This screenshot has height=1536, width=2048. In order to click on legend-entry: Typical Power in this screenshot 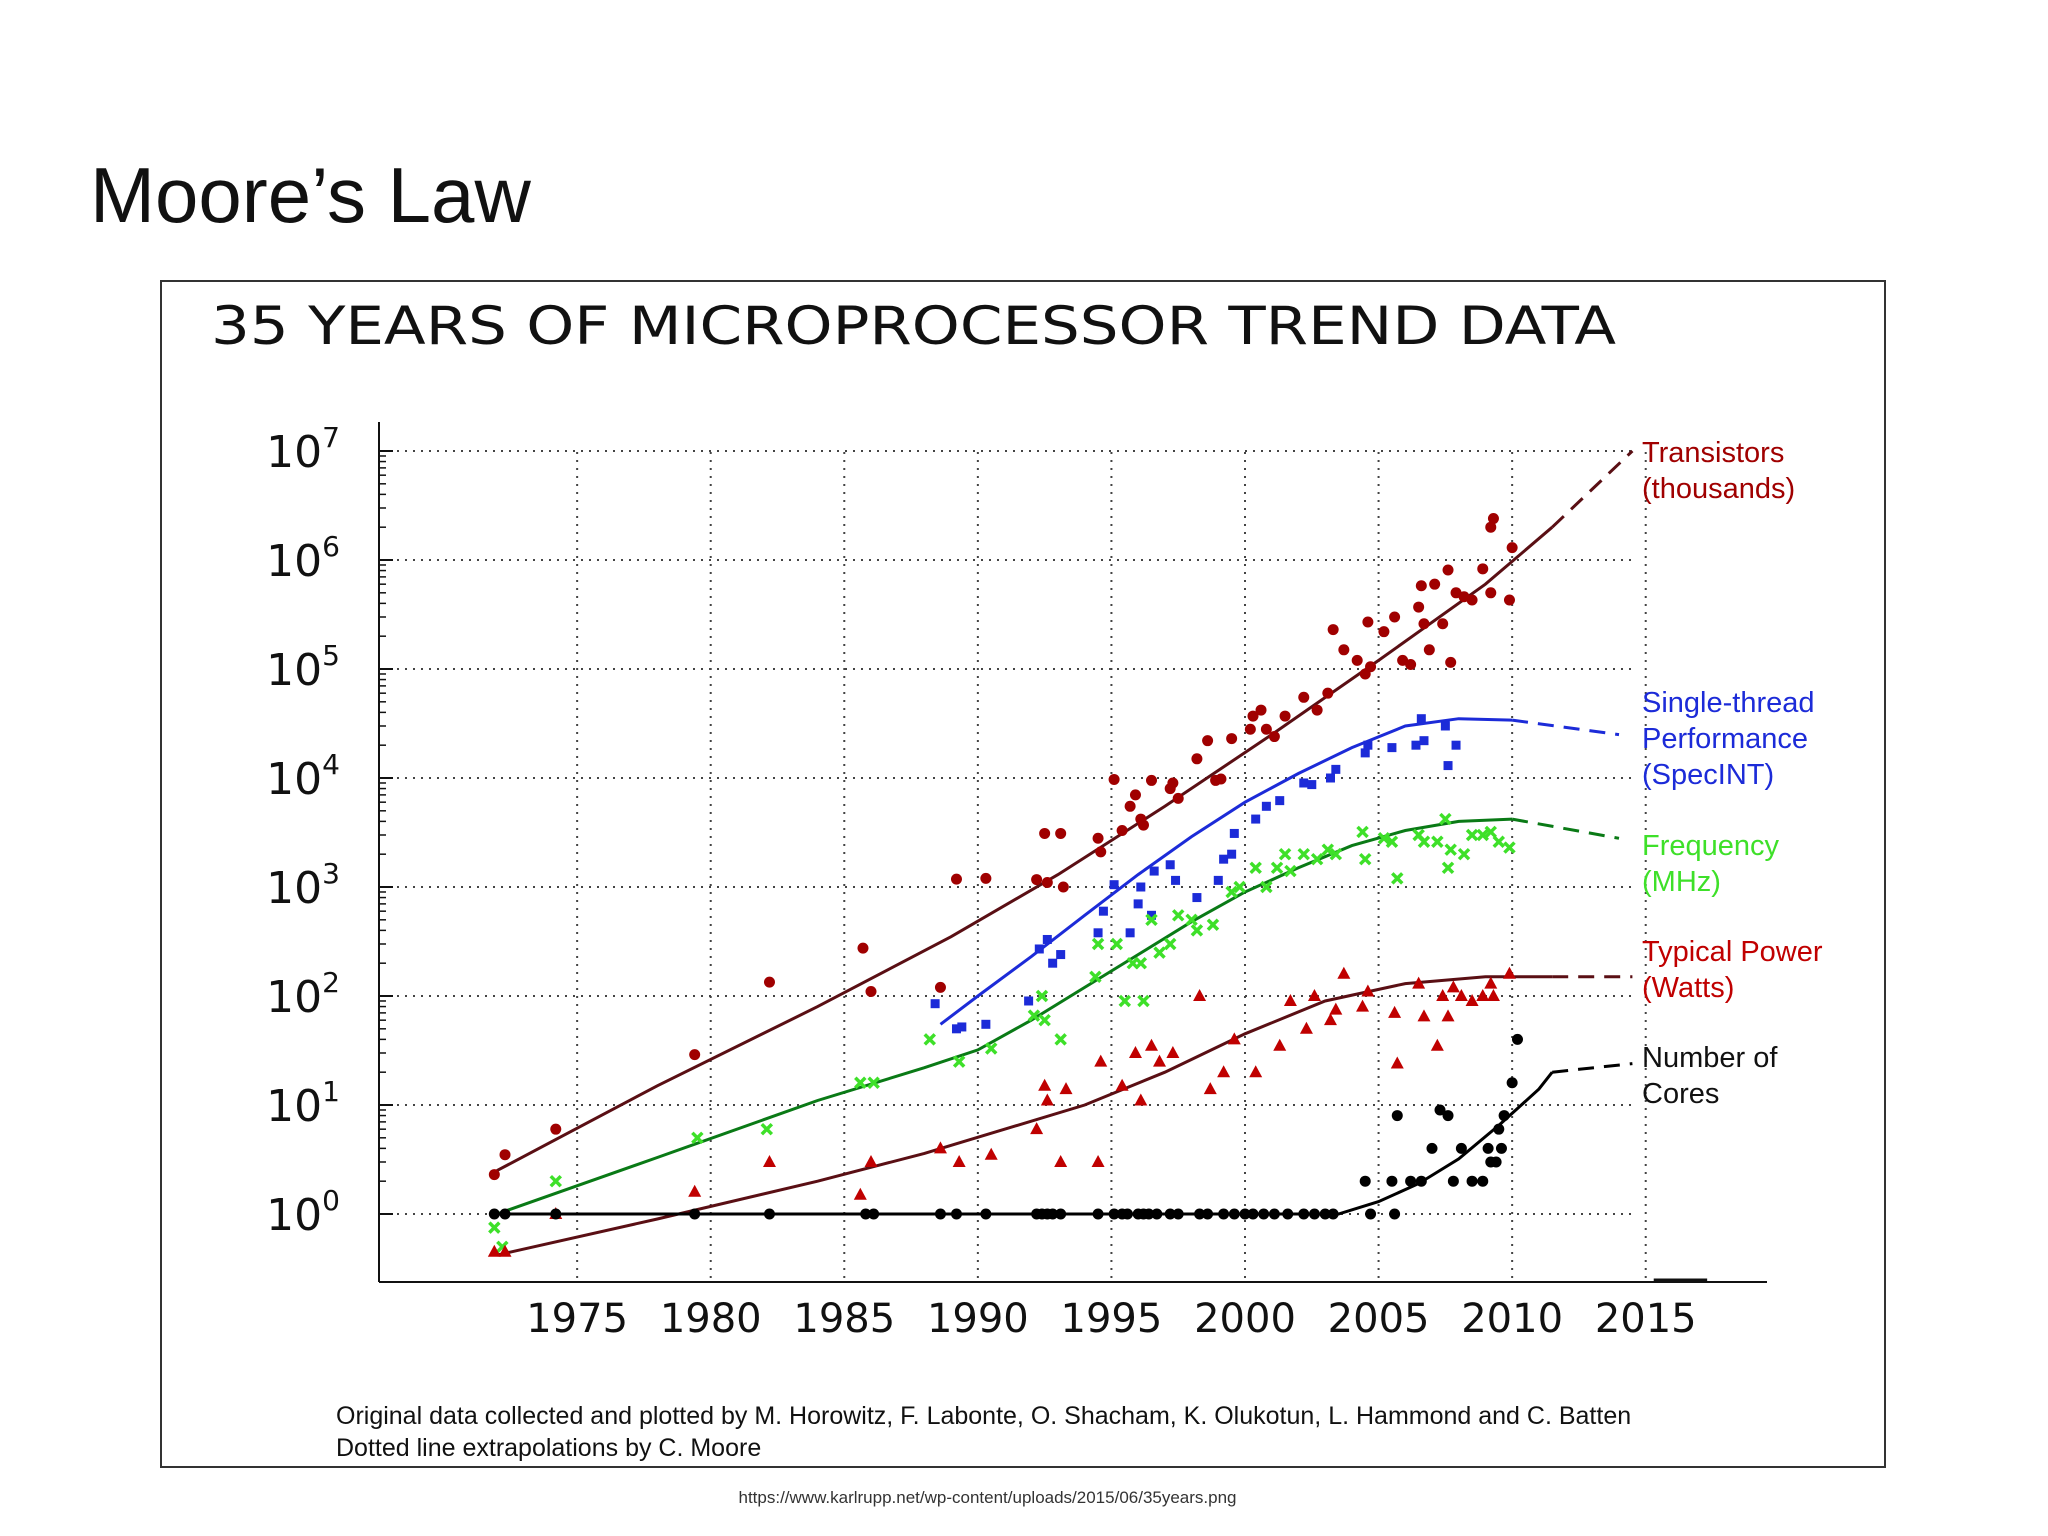, I will do `click(1732, 952)`.